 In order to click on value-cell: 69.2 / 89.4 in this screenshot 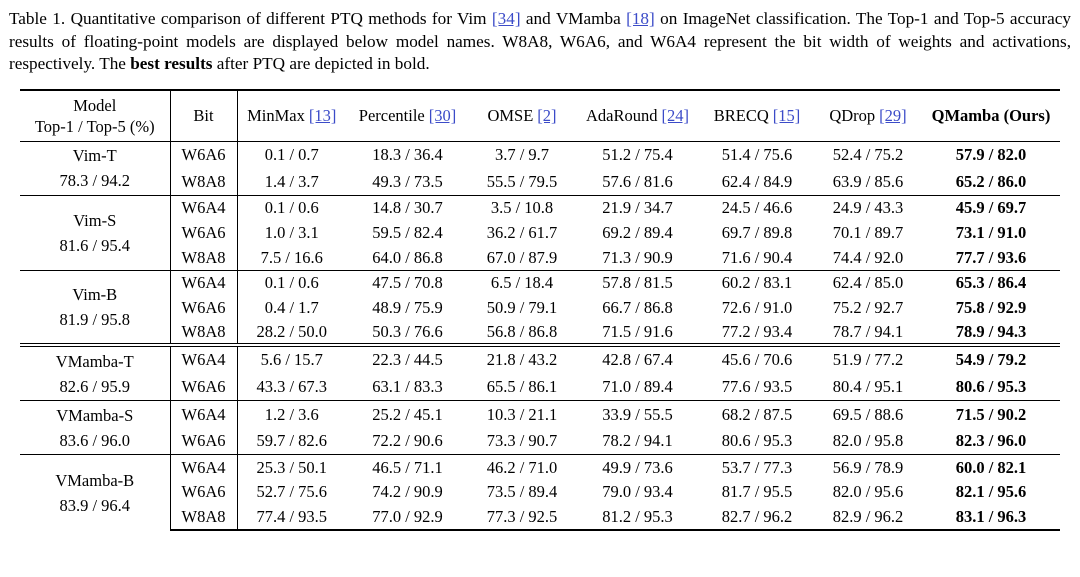, I will do `click(637, 232)`.